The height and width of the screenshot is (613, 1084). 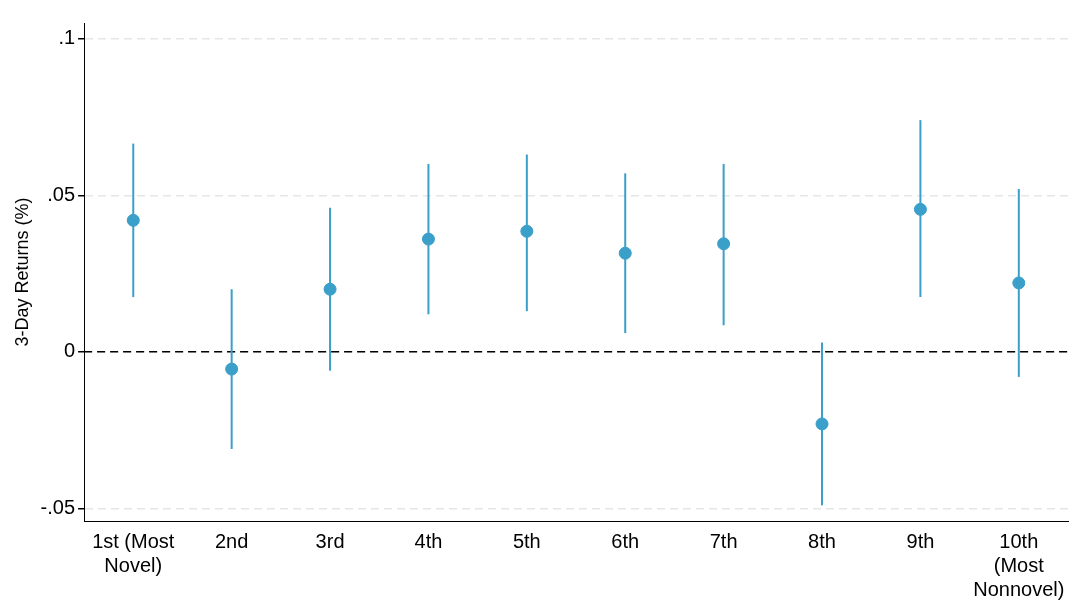 I want to click on x-tick-label: 6th, so click(x=625, y=540).